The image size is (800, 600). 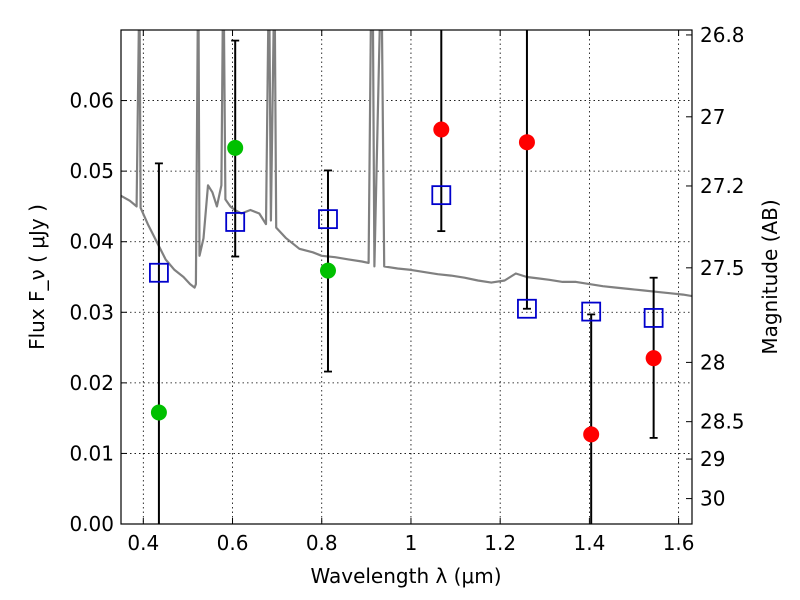 I want to click on y2-tick-label: 28, so click(x=712, y=362).